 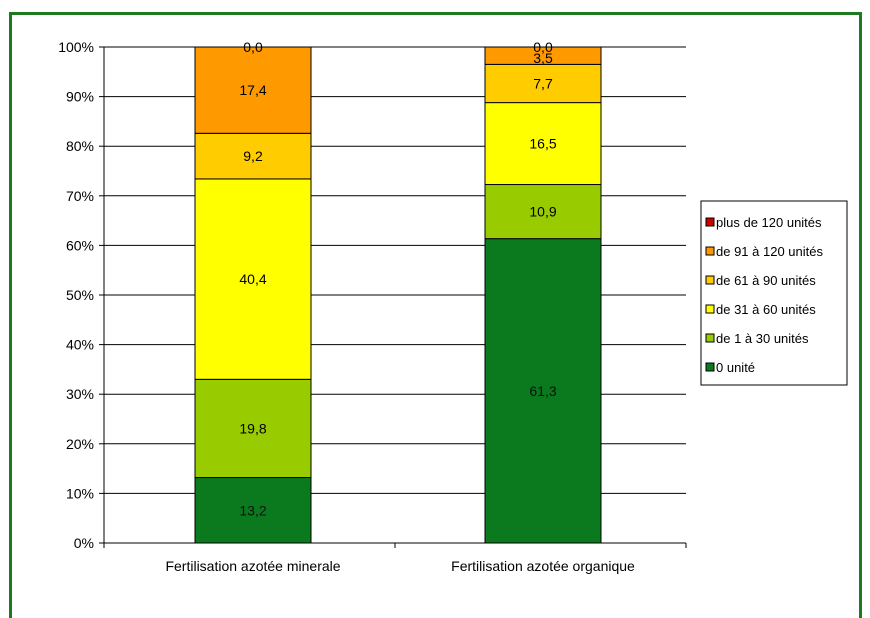 I want to click on y-tick-label: 80%, so click(x=80, y=146).